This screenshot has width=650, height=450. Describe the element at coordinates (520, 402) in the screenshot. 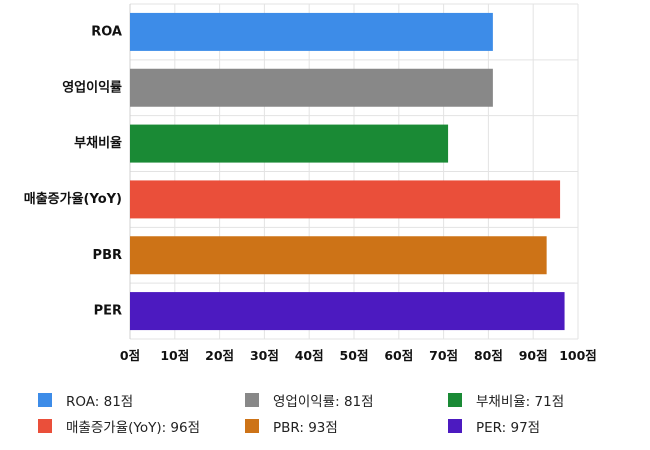

I see `legend-label: 부채비율: 71점` at that location.